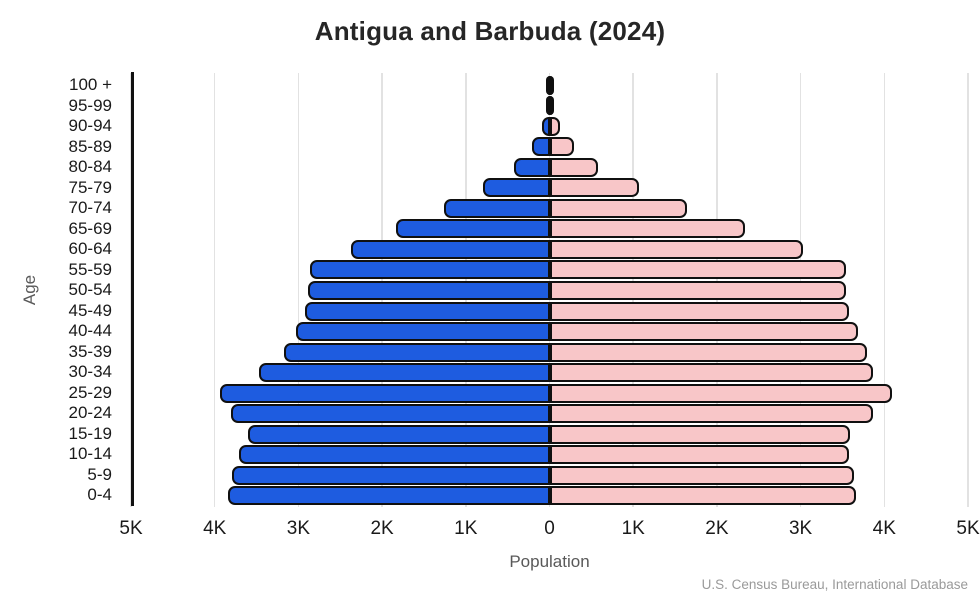  Describe the element at coordinates (90, 413) in the screenshot. I see `age-tick-label: 20-24` at that location.